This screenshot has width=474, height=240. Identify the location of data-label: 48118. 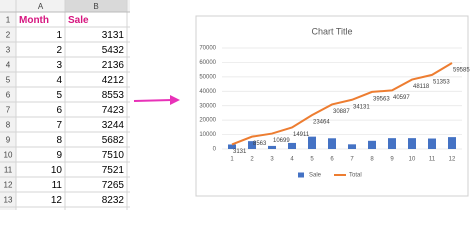
(421, 87).